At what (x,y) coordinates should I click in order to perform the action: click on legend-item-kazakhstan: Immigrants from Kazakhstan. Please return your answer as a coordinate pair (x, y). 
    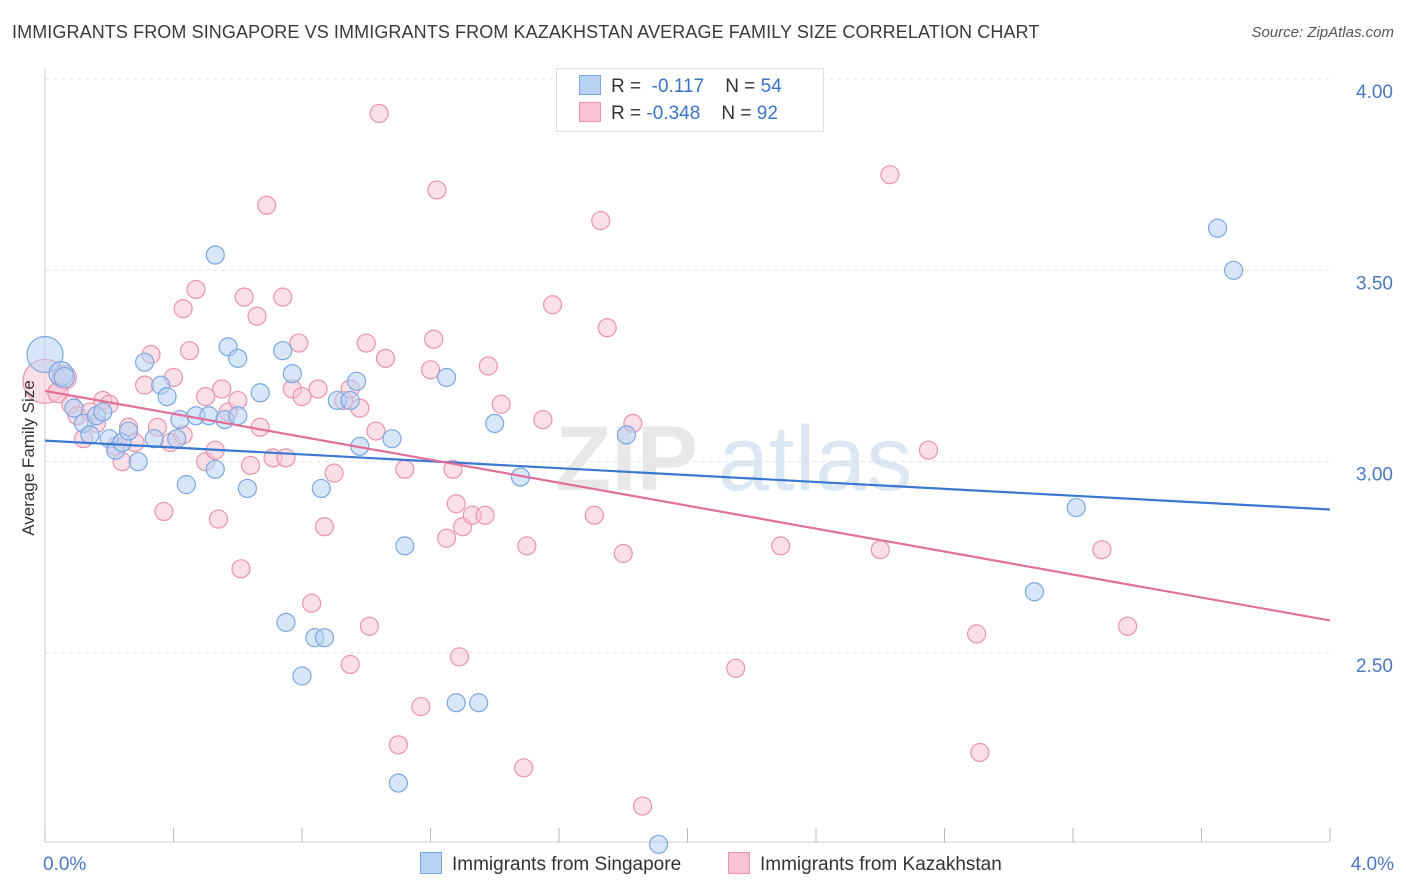
    Looking at the image, I should click on (865, 864).